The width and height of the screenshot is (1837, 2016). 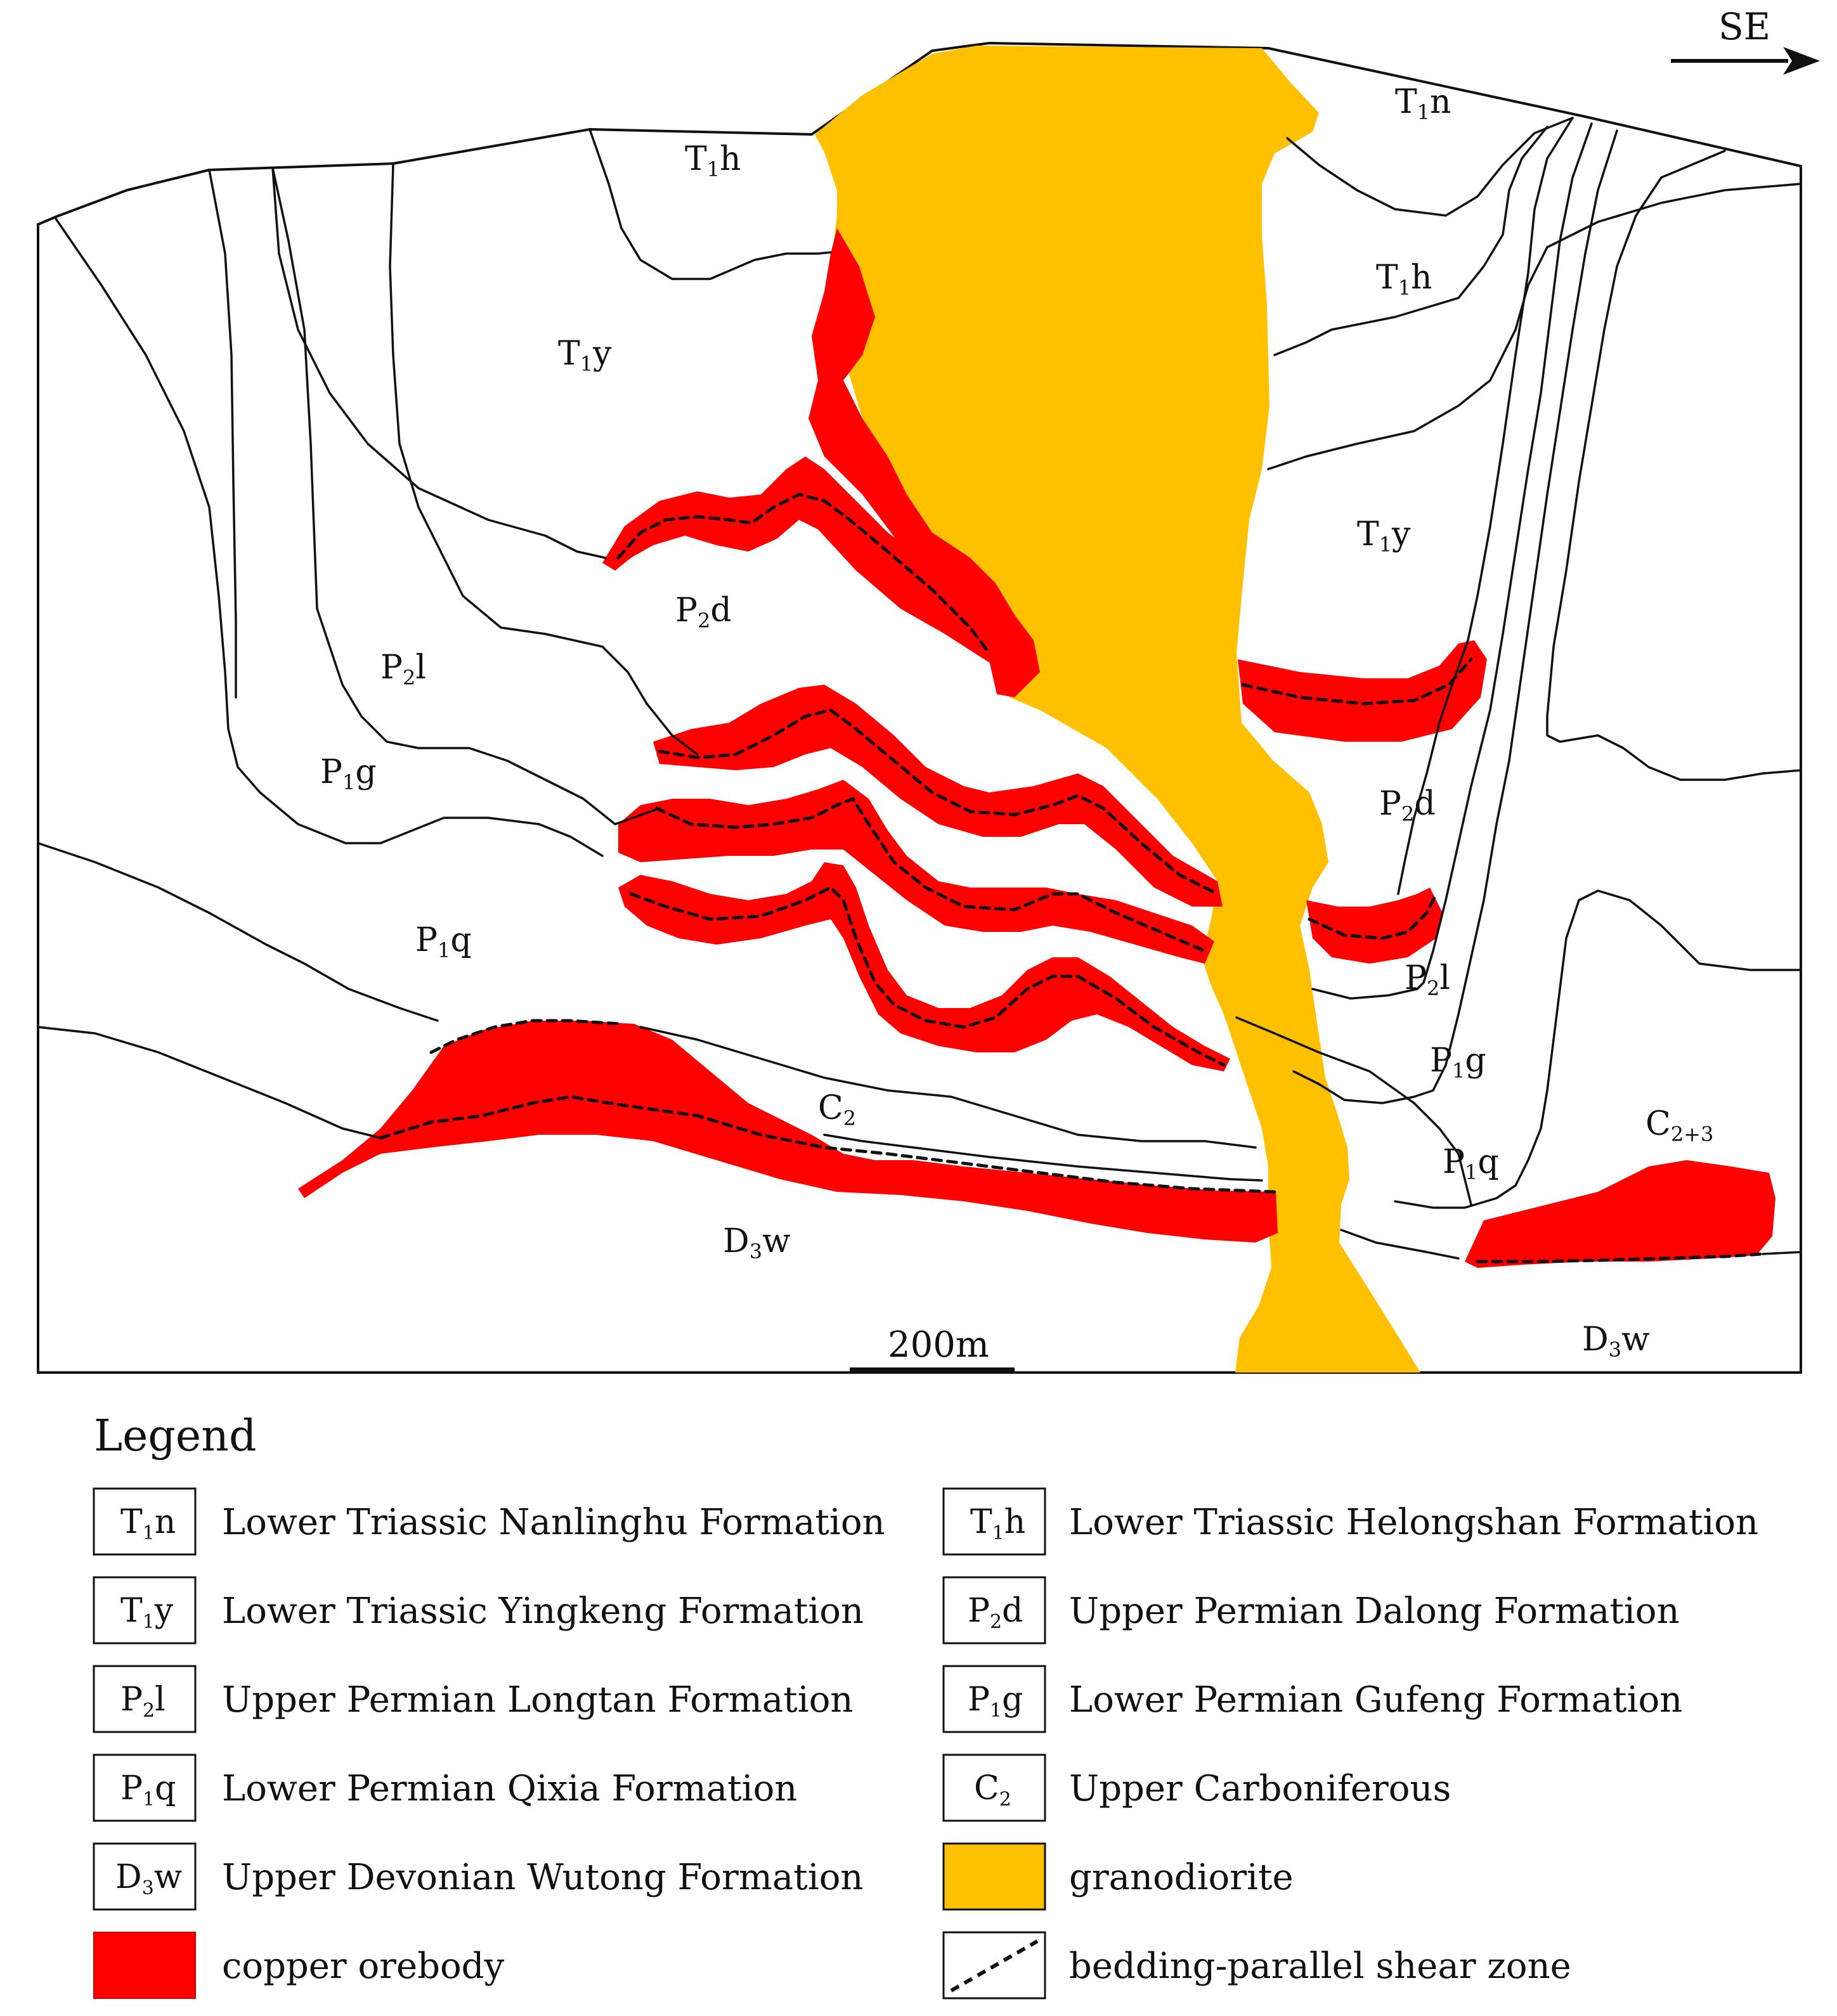 I want to click on legend-item-p1g: P1g Lower Permian Gufeng Formation, so click(x=1312, y=1699).